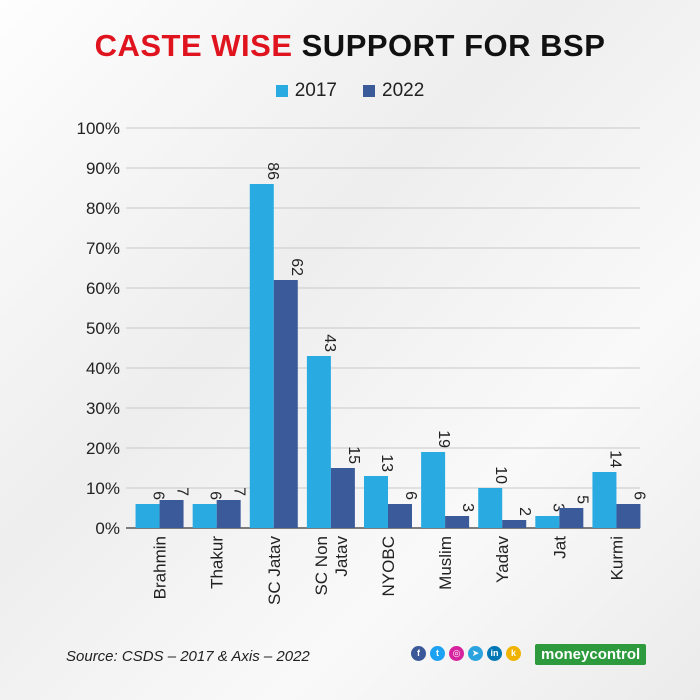  I want to click on bar-2017-sc-jatav, so click(261, 356).